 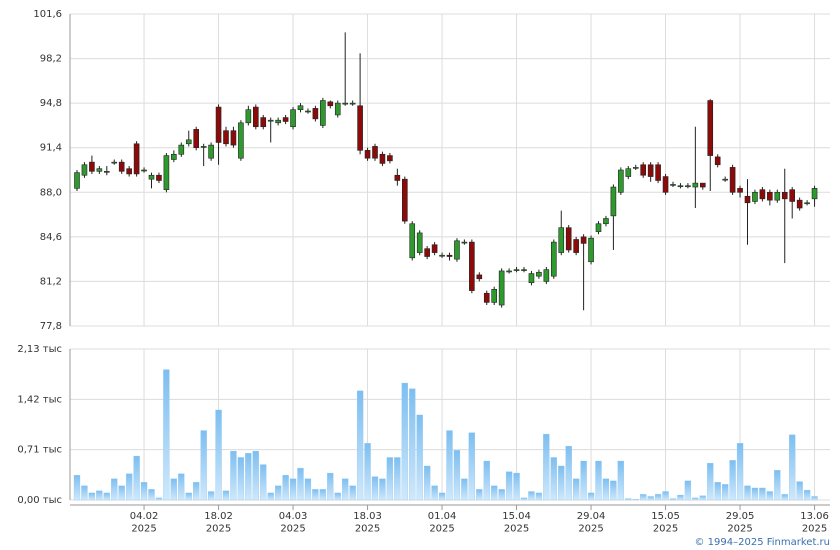 I want to click on x-tick-label: 15.05 2025, so click(x=665, y=523).